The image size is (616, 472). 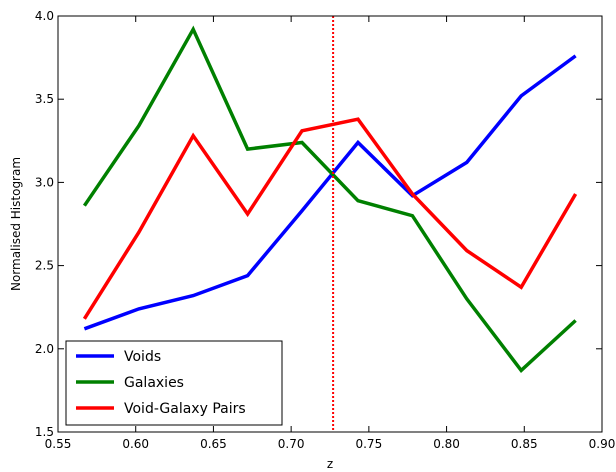 I want to click on y-axis-label: Normalised Histogram, so click(x=16, y=224).